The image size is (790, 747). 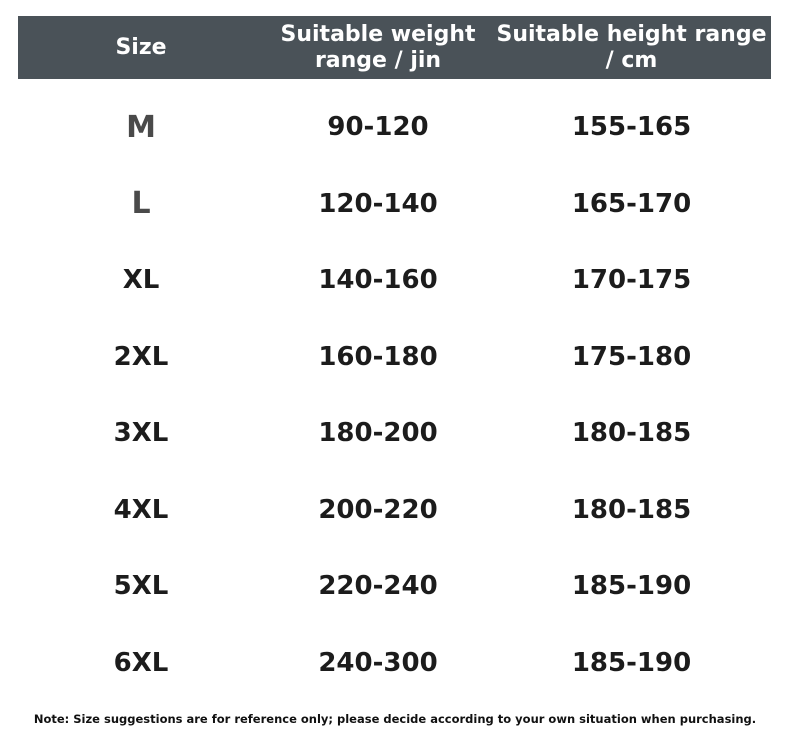 What do you see at coordinates (631, 47) in the screenshot?
I see `header-height-range: Suitable height range / cm` at bounding box center [631, 47].